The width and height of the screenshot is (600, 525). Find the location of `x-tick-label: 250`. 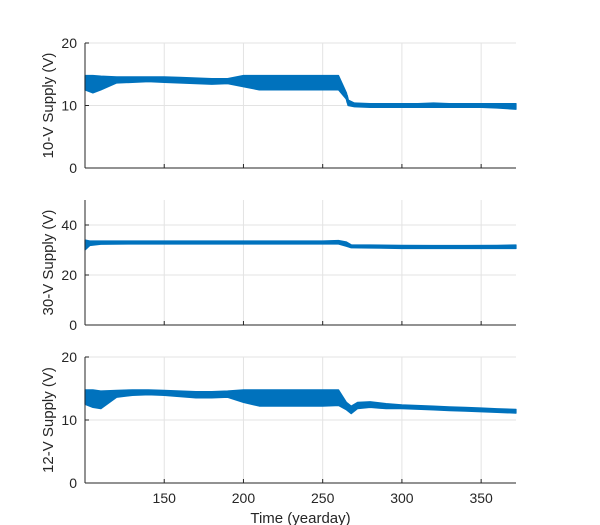

x-tick-label: 250 is located at coordinates (323, 498).